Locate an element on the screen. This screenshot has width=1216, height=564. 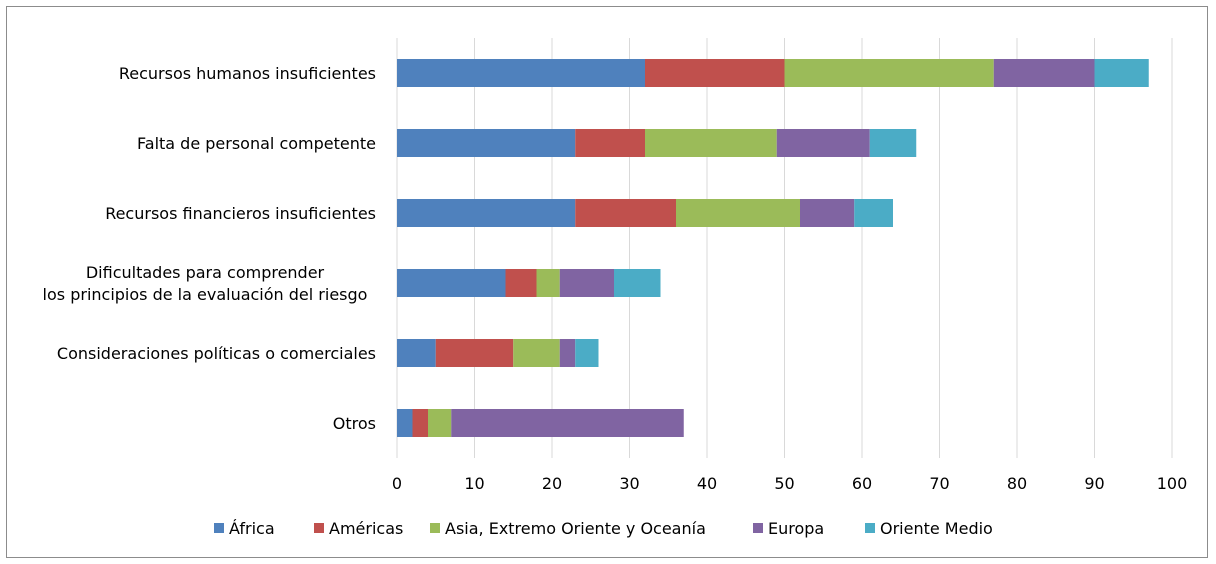
category-label-line: Dificultades para comprender is located at coordinates (205, 272).